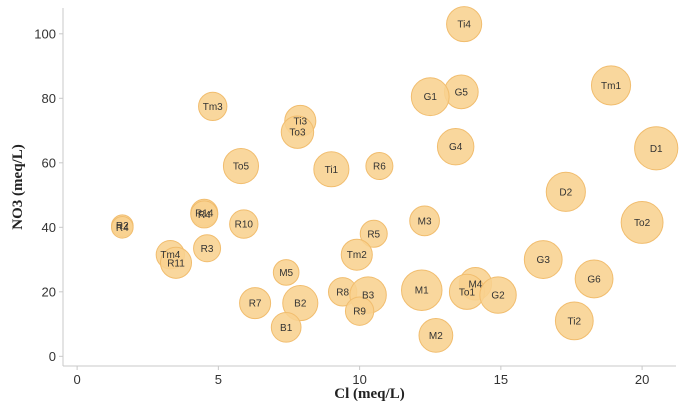  I want to click on bubble-label: Tm4, so click(170, 255).